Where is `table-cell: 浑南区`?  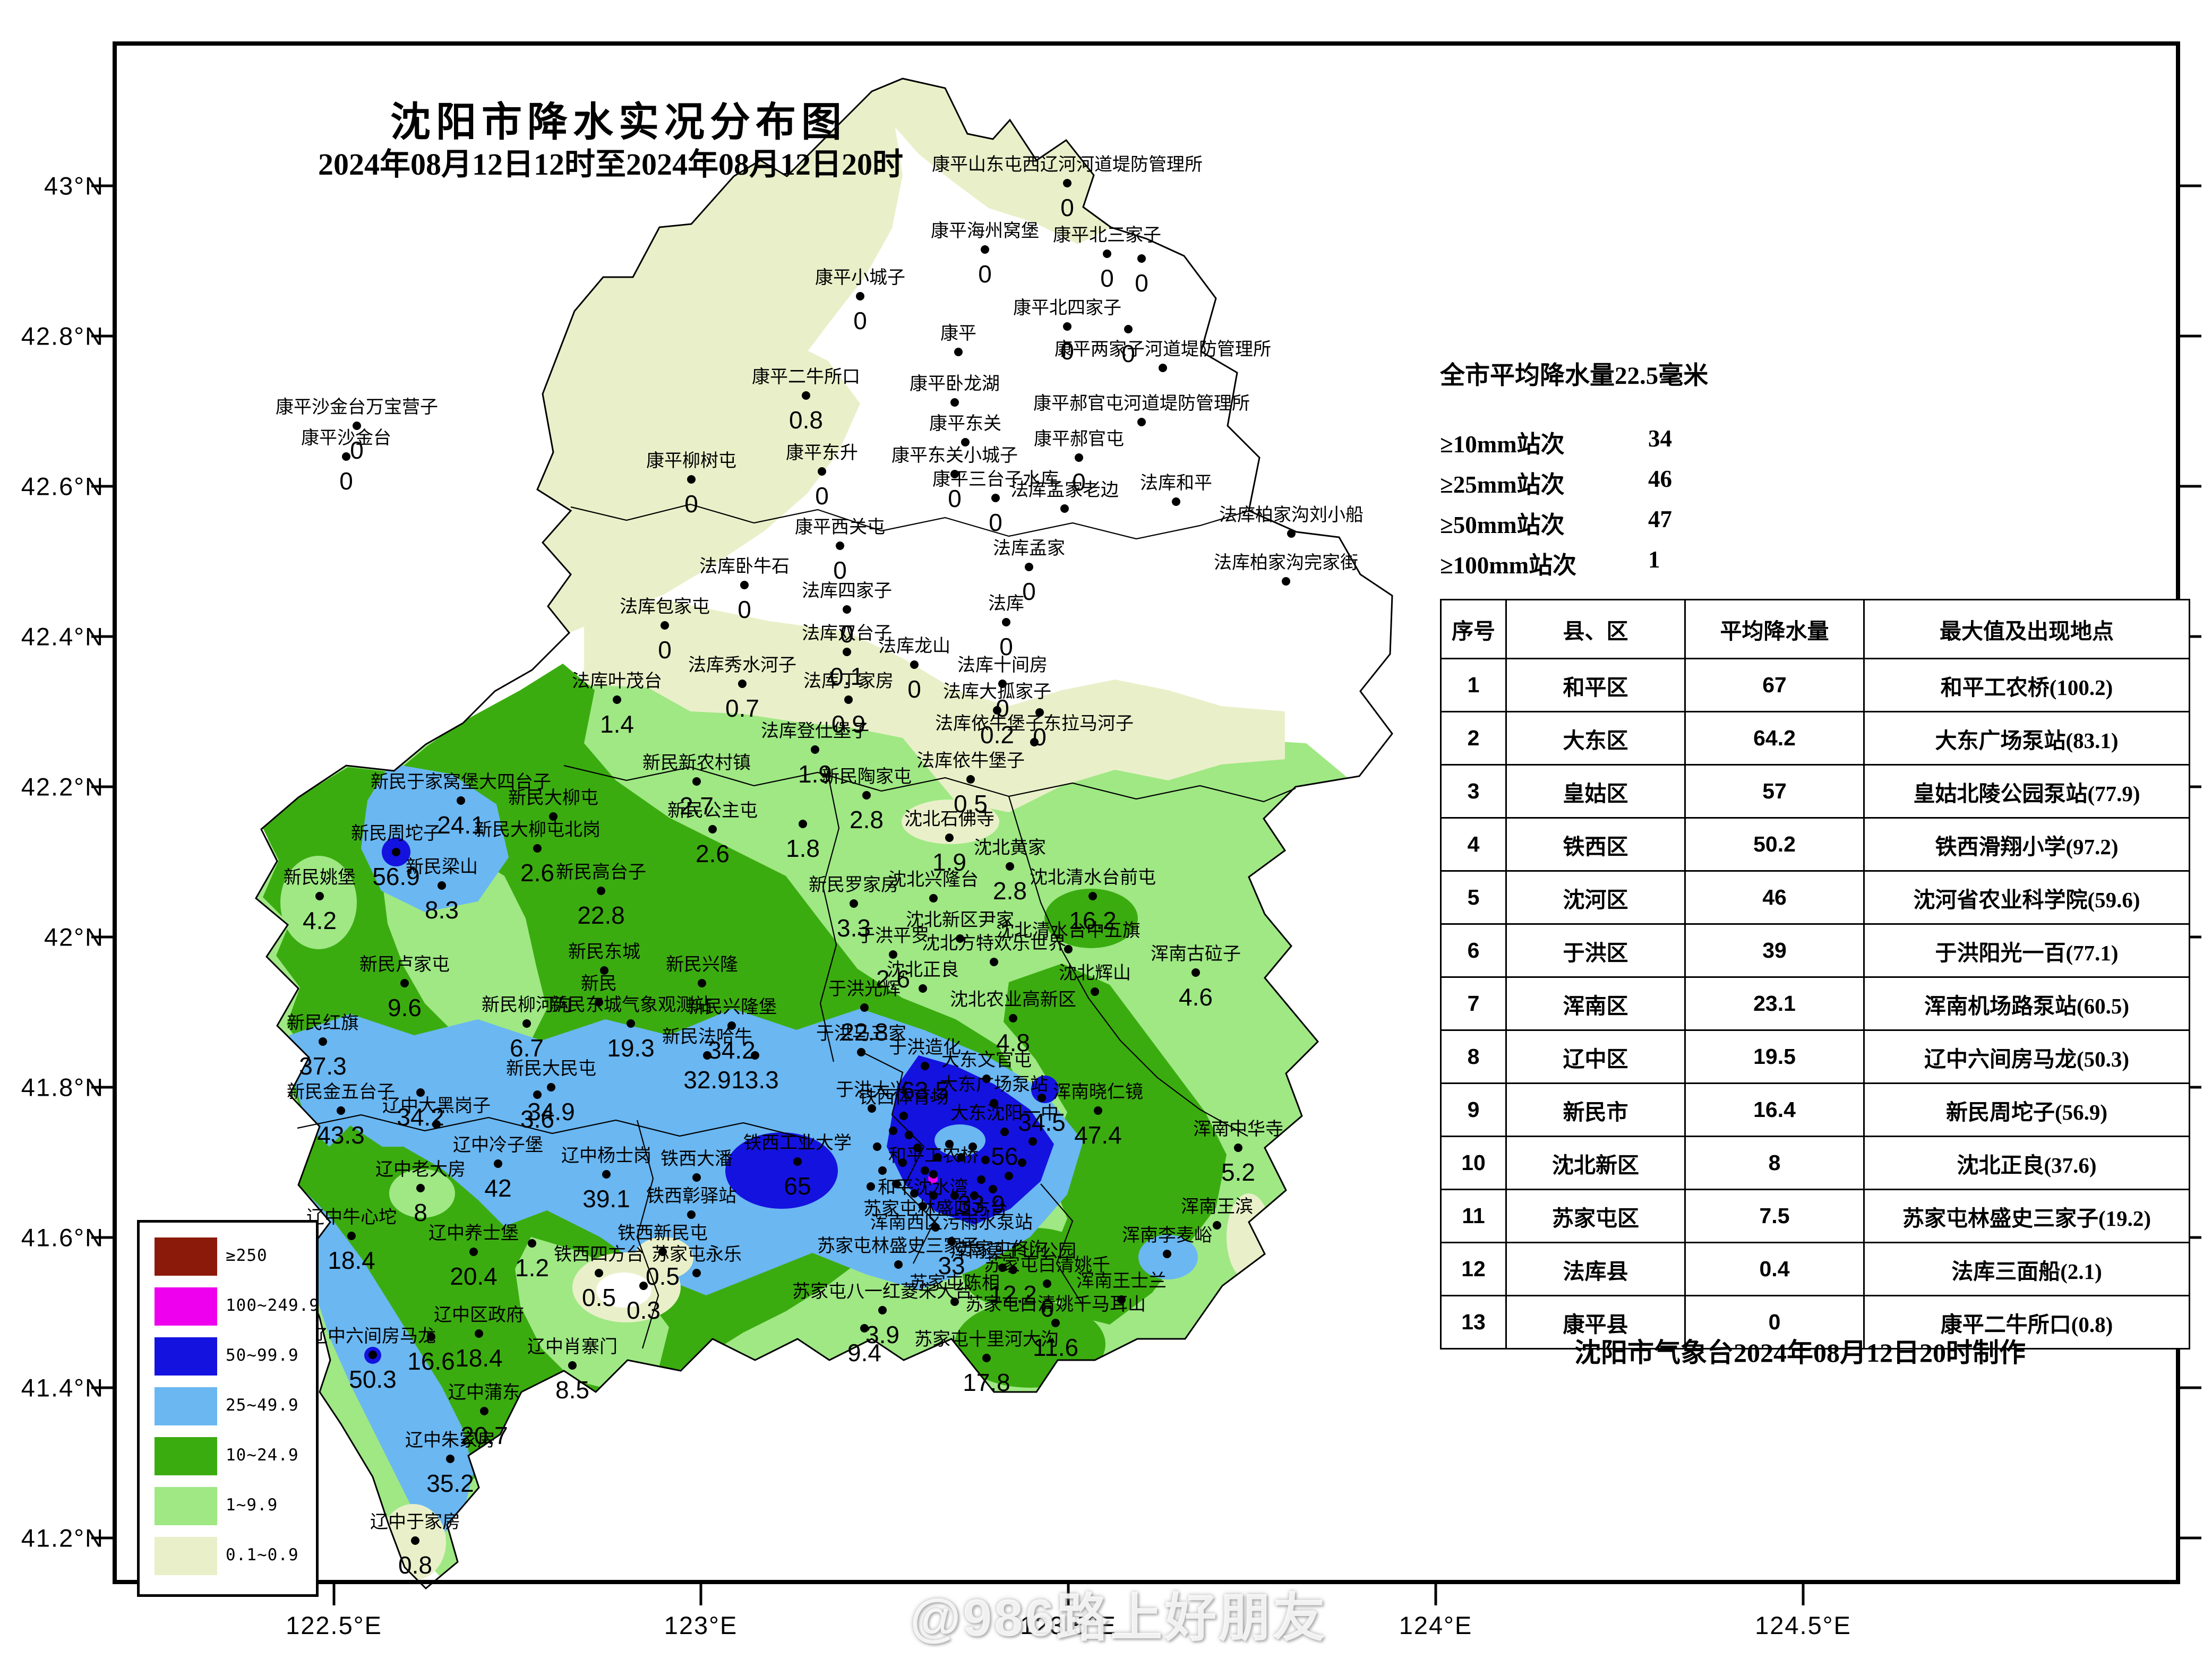 table-cell: 浑南区 is located at coordinates (1596, 1003).